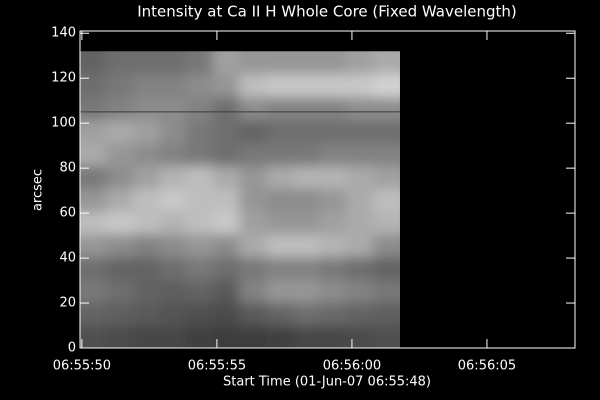  I want to click on y-tick-label: 120, so click(63, 78).